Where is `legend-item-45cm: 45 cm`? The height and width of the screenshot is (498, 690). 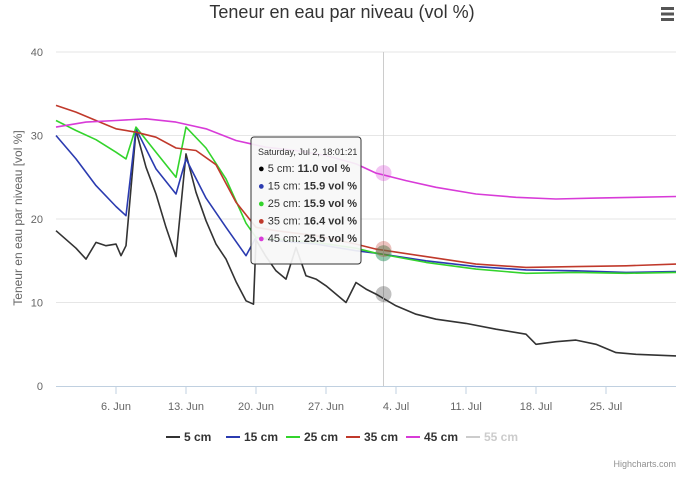 legend-item-45cm: 45 cm is located at coordinates (432, 437).